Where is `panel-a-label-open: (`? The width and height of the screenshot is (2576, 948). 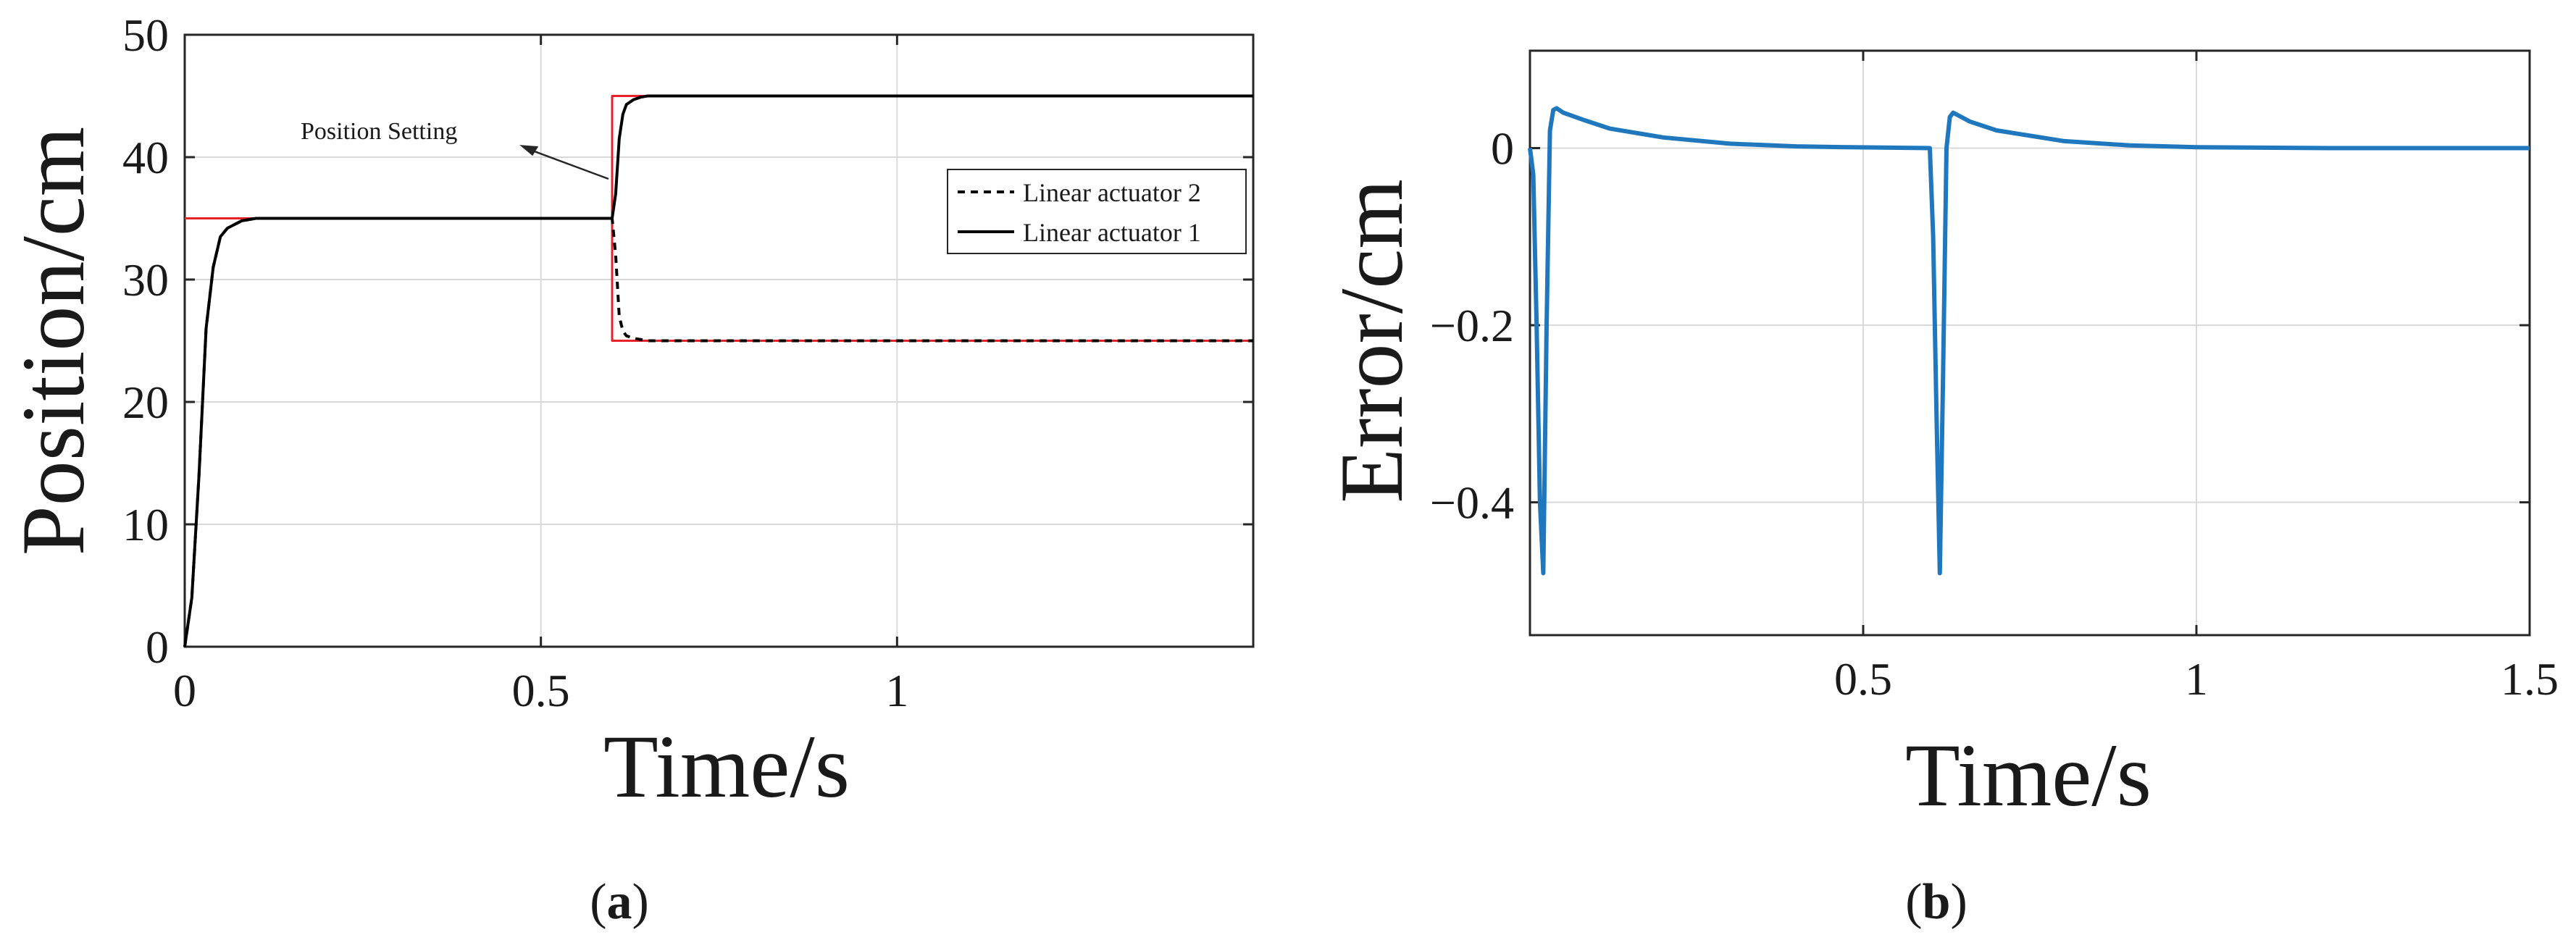 panel-a-label-open: ( is located at coordinates (598, 902).